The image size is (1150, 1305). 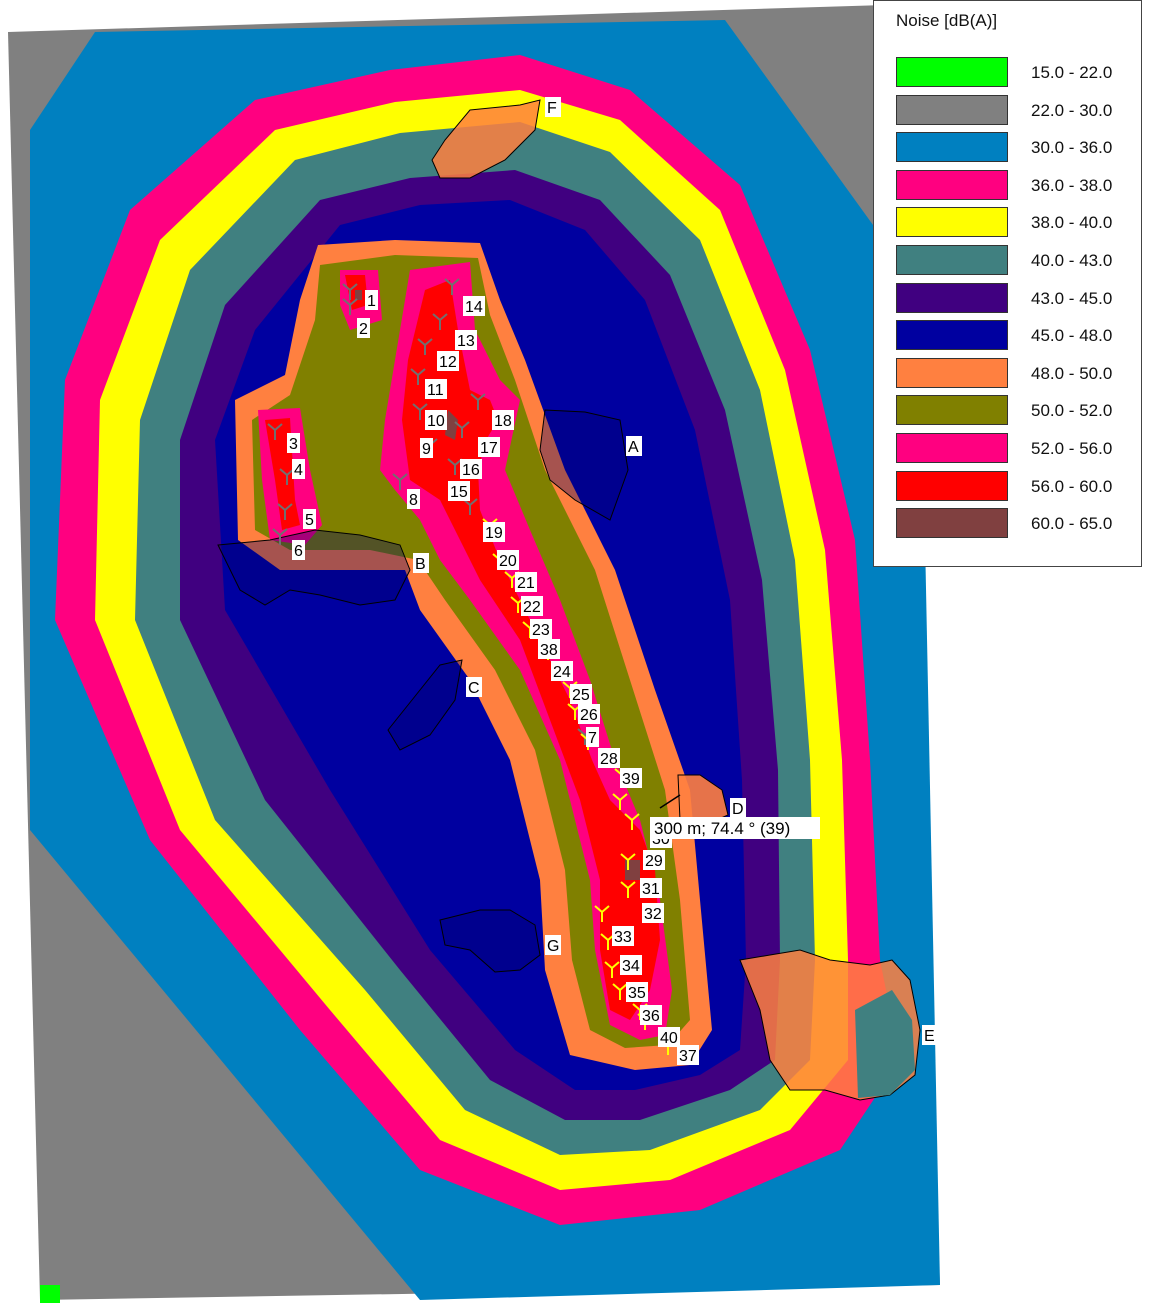 I want to click on turbine-label: 11, so click(x=436, y=389).